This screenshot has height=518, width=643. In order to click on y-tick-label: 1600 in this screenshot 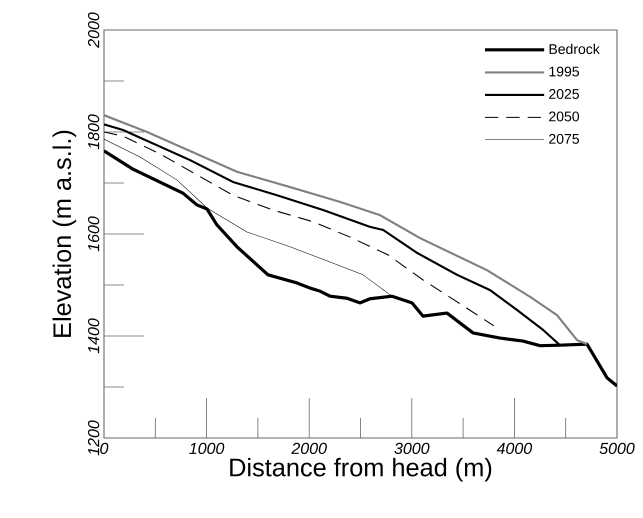, I will do `click(94, 234)`.